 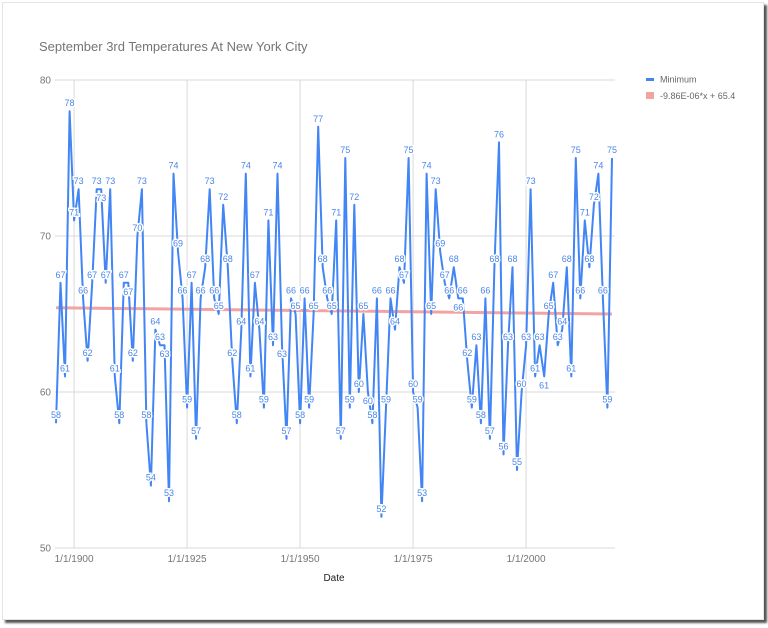 I want to click on legend-item-minimum: Minimum, so click(x=671, y=80).